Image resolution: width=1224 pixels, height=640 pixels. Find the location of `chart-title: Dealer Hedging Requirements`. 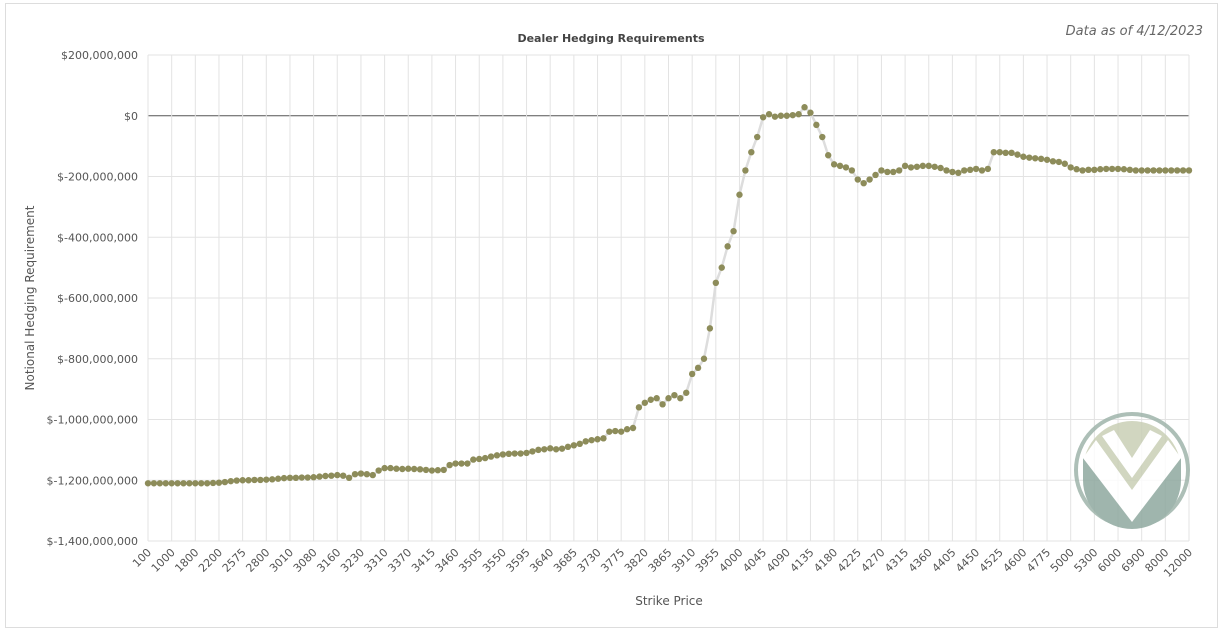

chart-title: Dealer Hedging Requirements is located at coordinates (611, 38).